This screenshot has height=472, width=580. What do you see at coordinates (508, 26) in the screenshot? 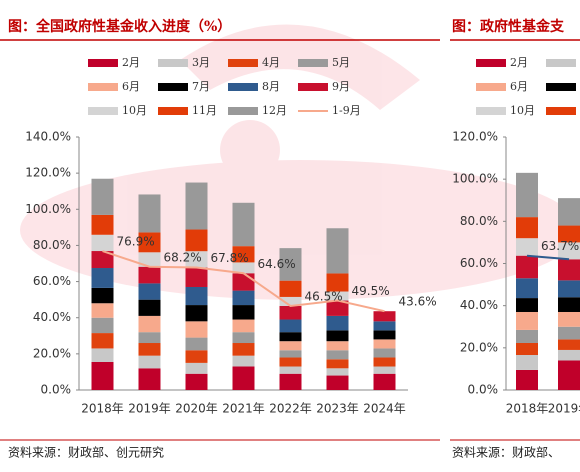
I see `chart-title: 图：政府性基金支` at bounding box center [508, 26].